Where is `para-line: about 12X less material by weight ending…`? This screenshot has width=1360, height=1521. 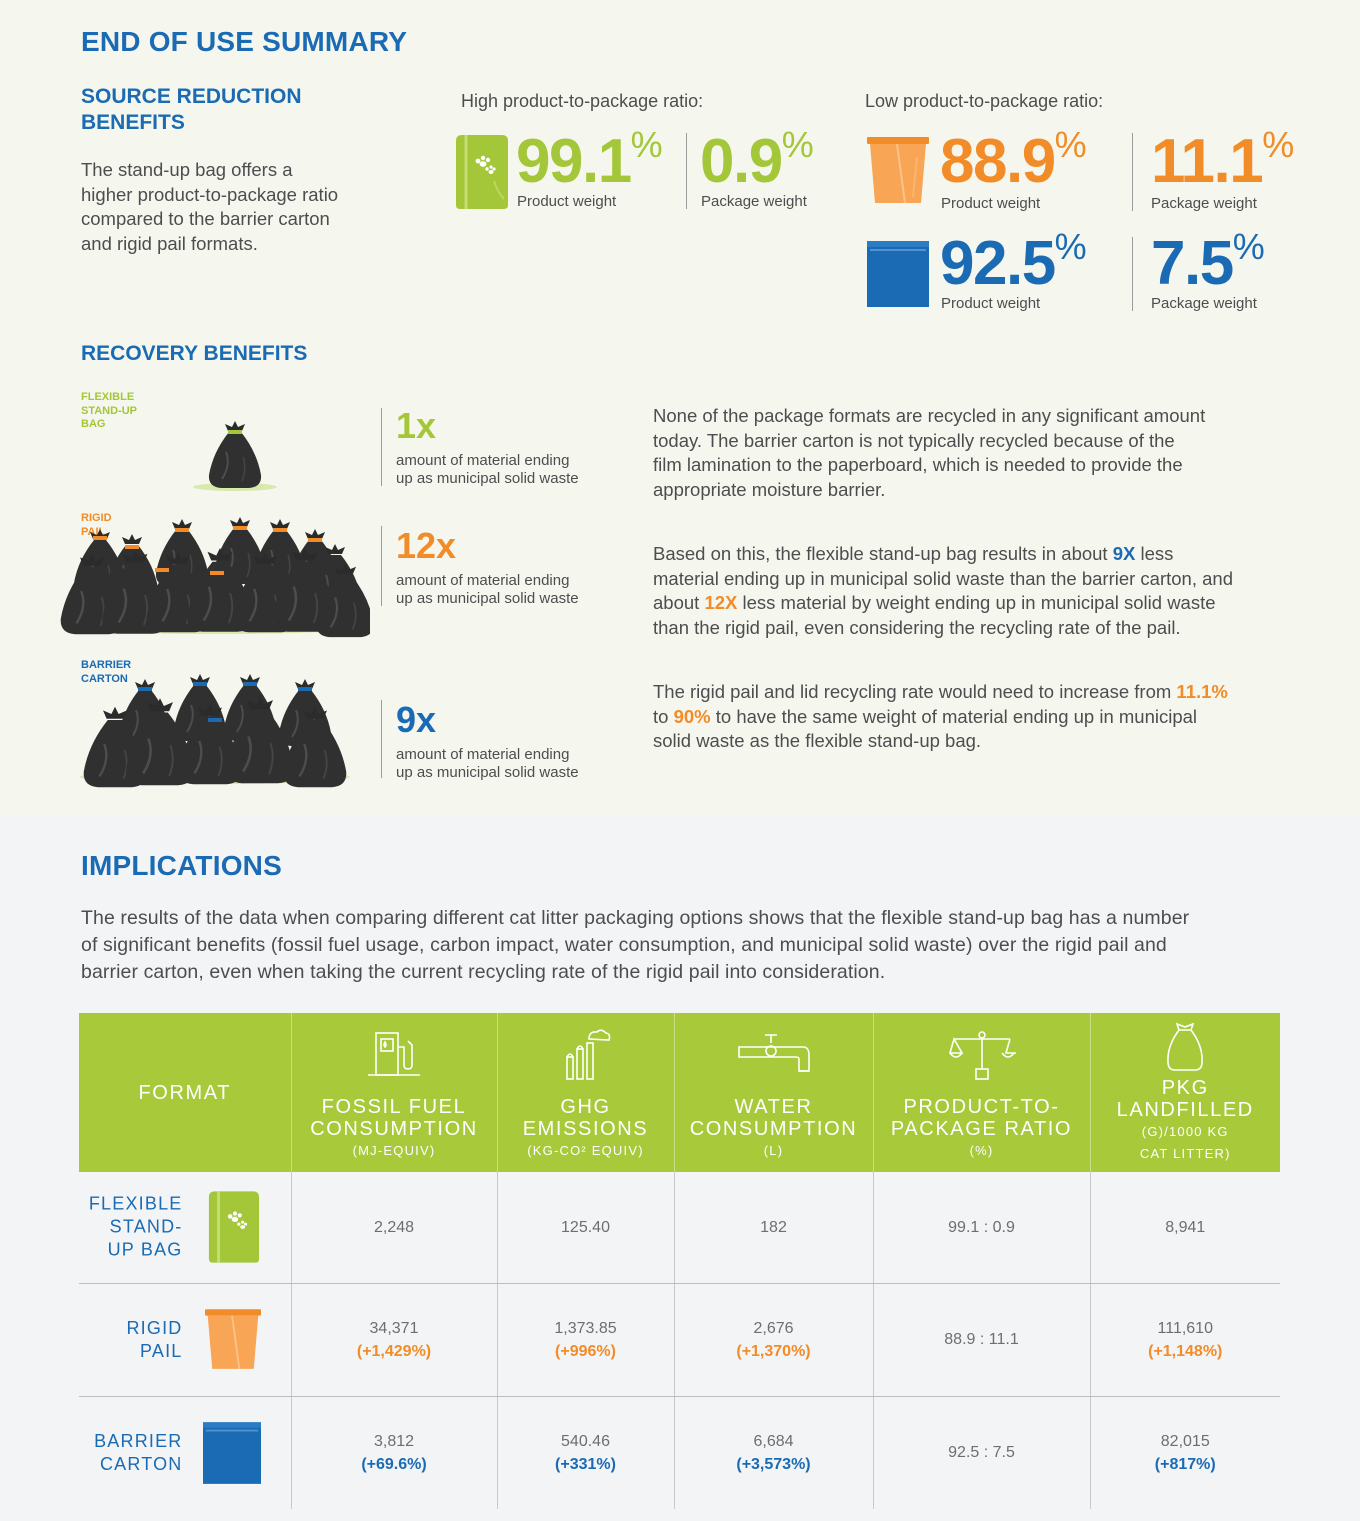
para-line: about 12X less material by weight ending… is located at coordinates (973, 603).